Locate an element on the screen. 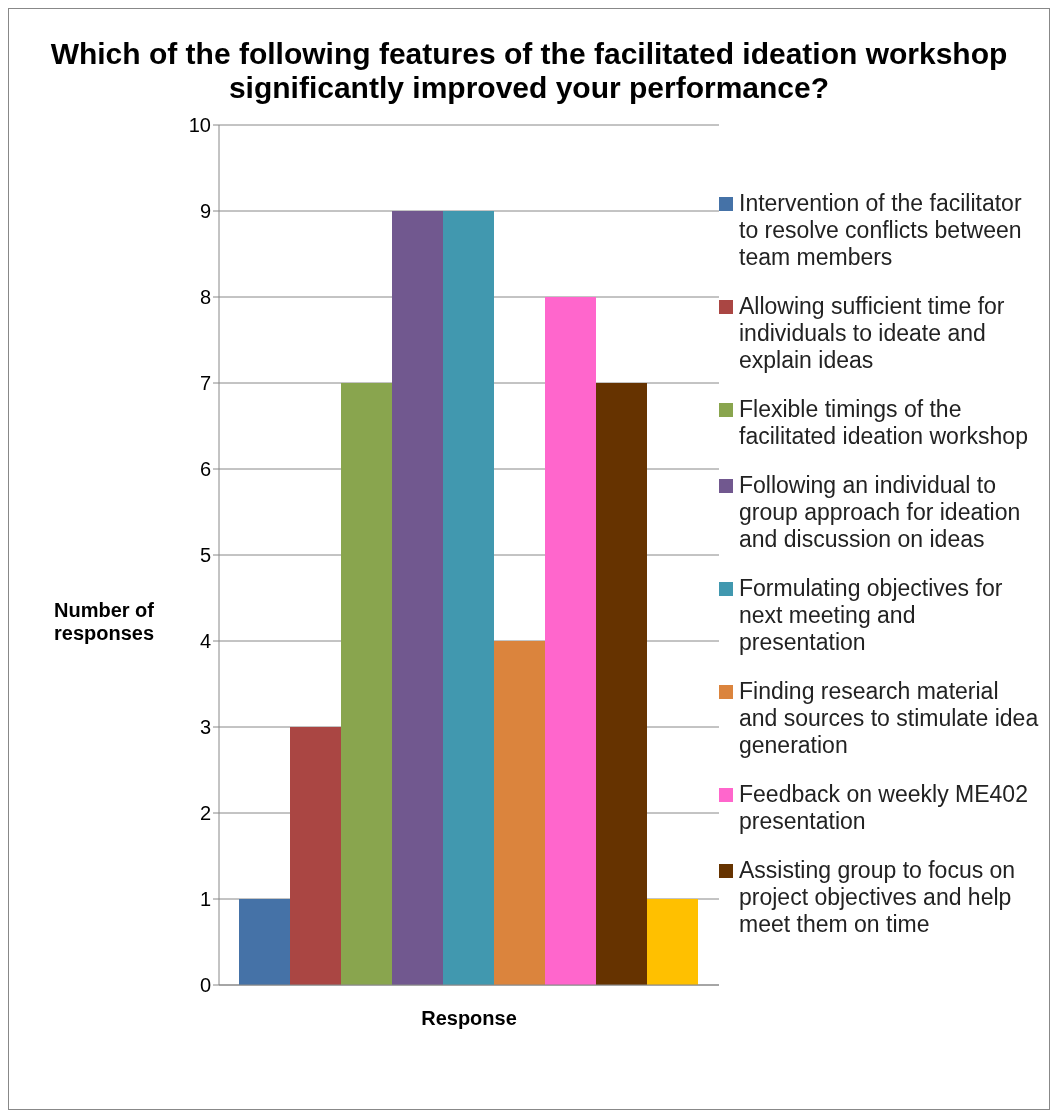 This screenshot has width=1050, height=1113. y-tick-label: 0 is located at coordinates (205, 985).